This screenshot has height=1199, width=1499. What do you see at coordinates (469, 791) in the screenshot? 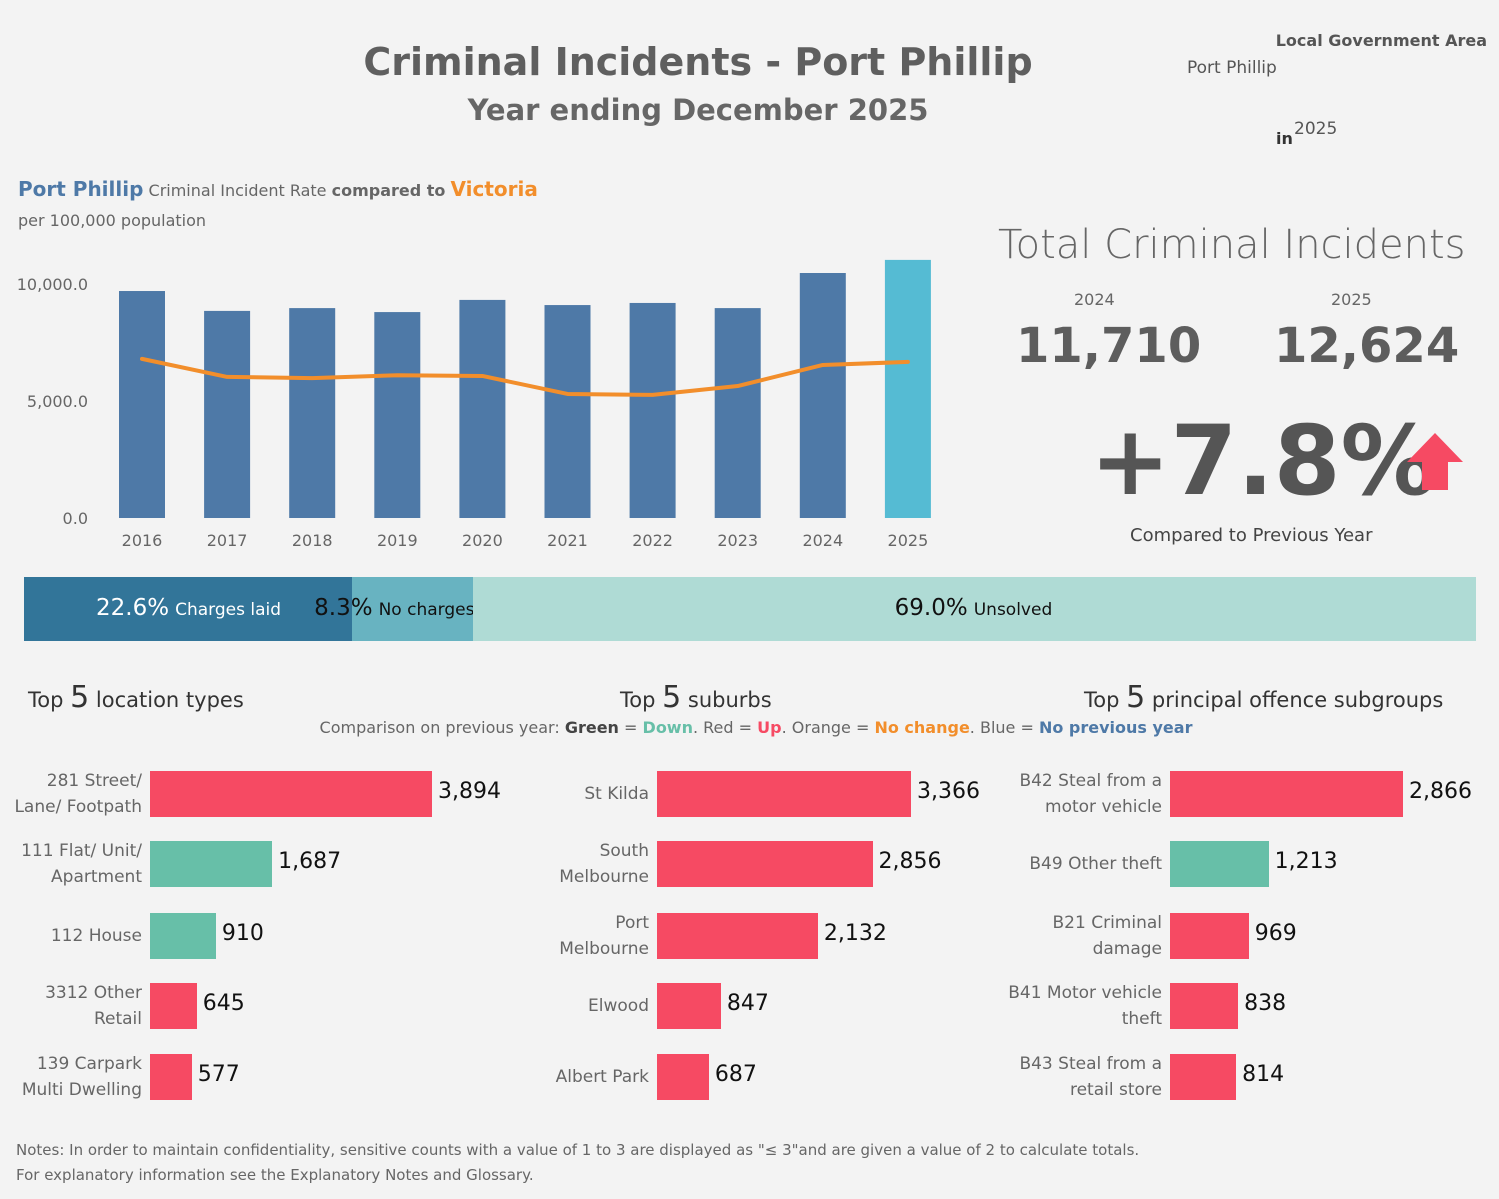
I see `bar-value: 3,894` at bounding box center [469, 791].